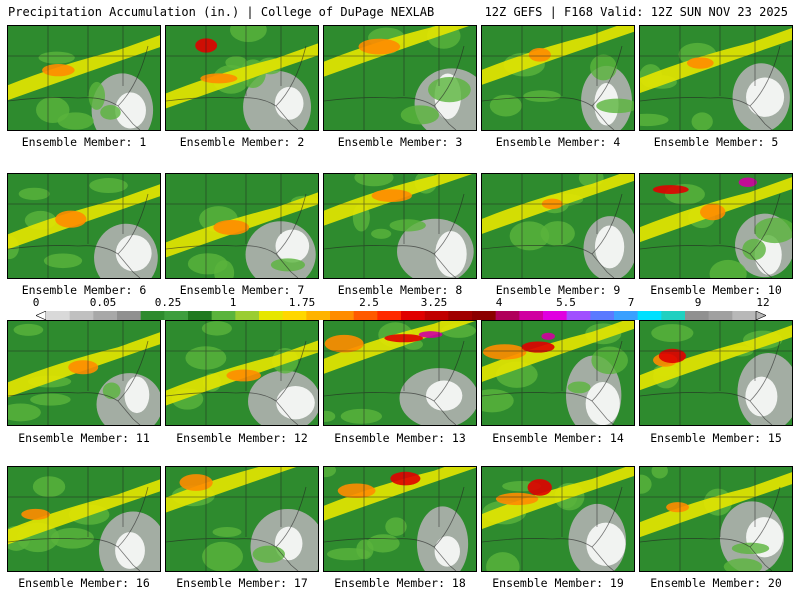 The width and height of the screenshot is (800, 600). I want to click on ensemble-member-label: Ensemble Member: 13, so click(400, 438).